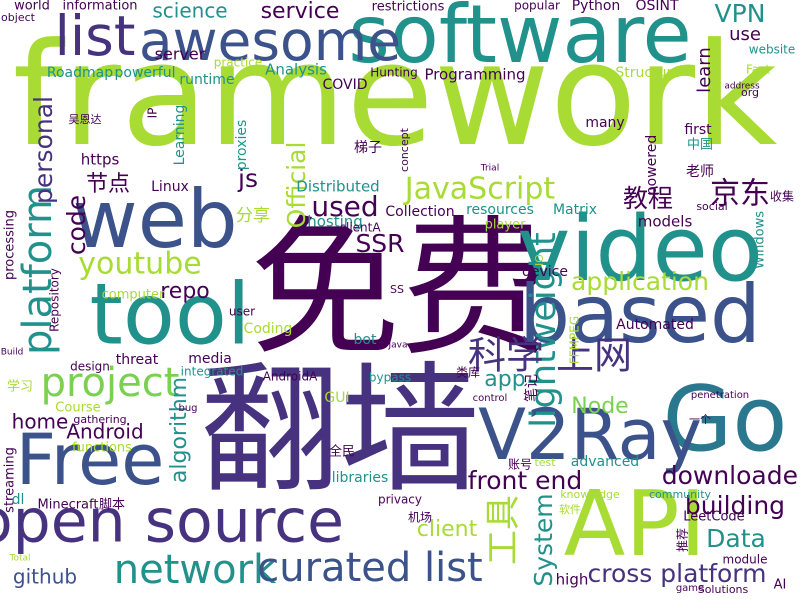 The height and width of the screenshot is (600, 800). What do you see at coordinates (99, 7) in the screenshot?
I see `word: information` at bounding box center [99, 7].